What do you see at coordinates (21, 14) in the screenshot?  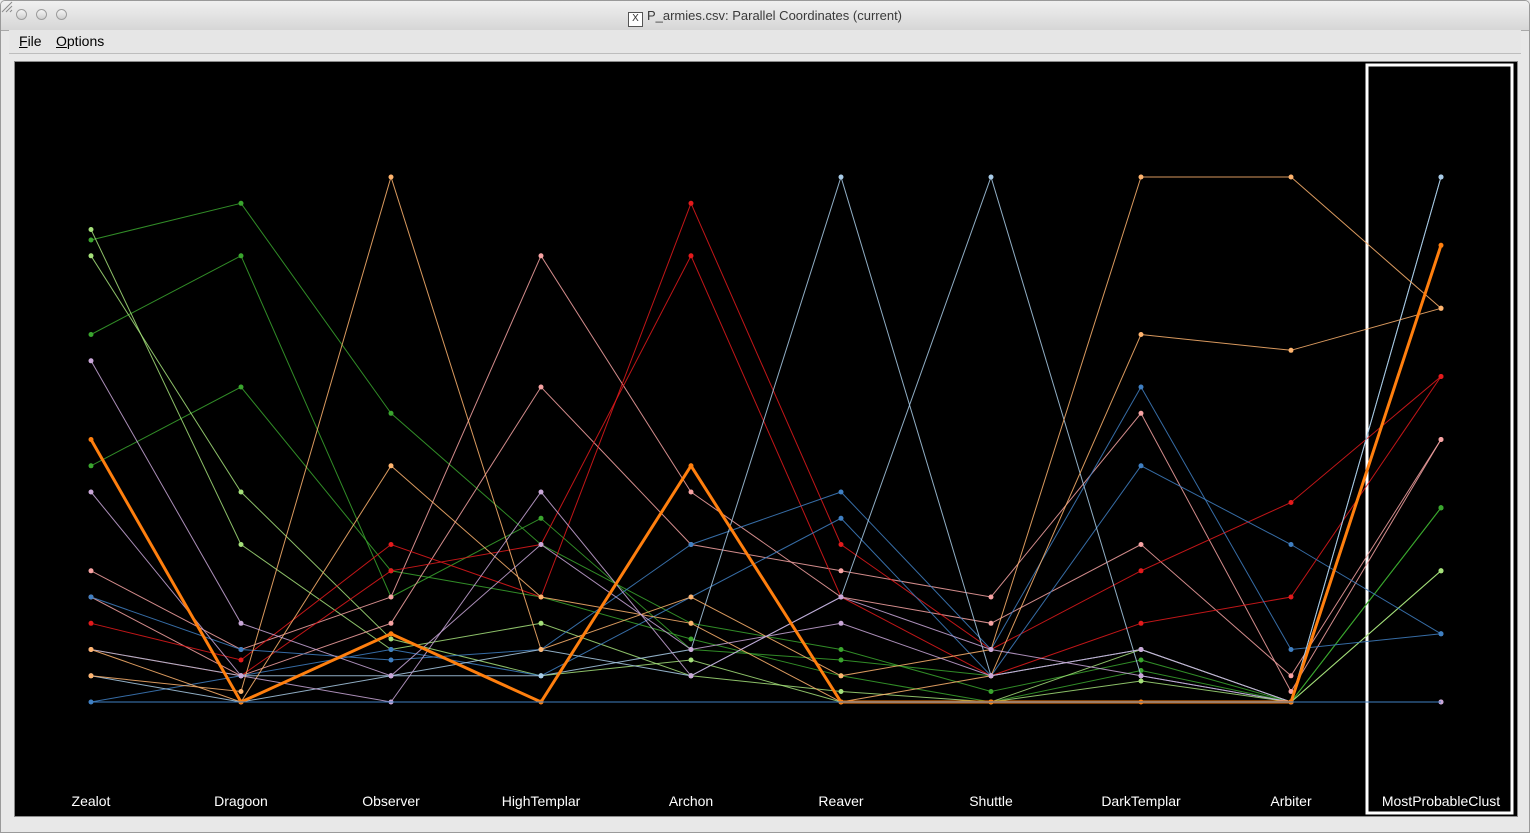 I see `close-window-button` at bounding box center [21, 14].